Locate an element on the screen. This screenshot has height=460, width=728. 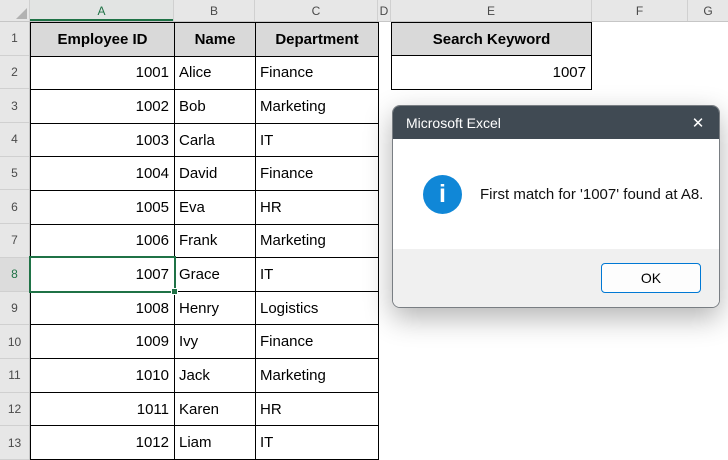
cell-name: David is located at coordinates (215, 174).